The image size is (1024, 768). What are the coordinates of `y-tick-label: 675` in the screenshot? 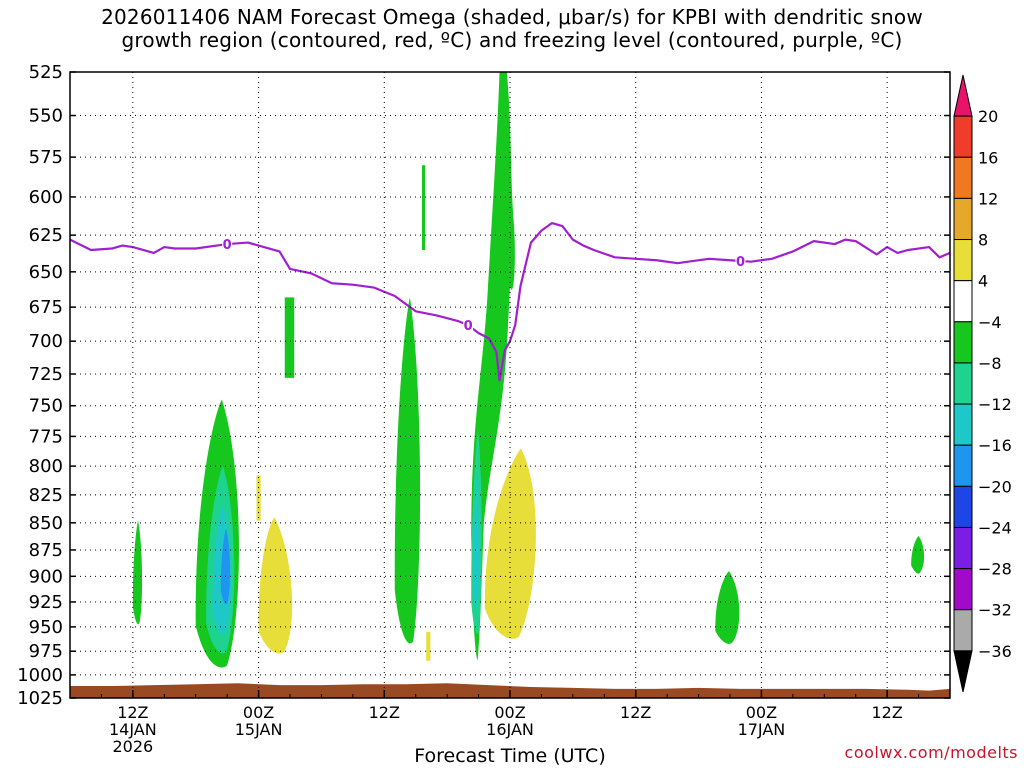 It's located at (46, 307).